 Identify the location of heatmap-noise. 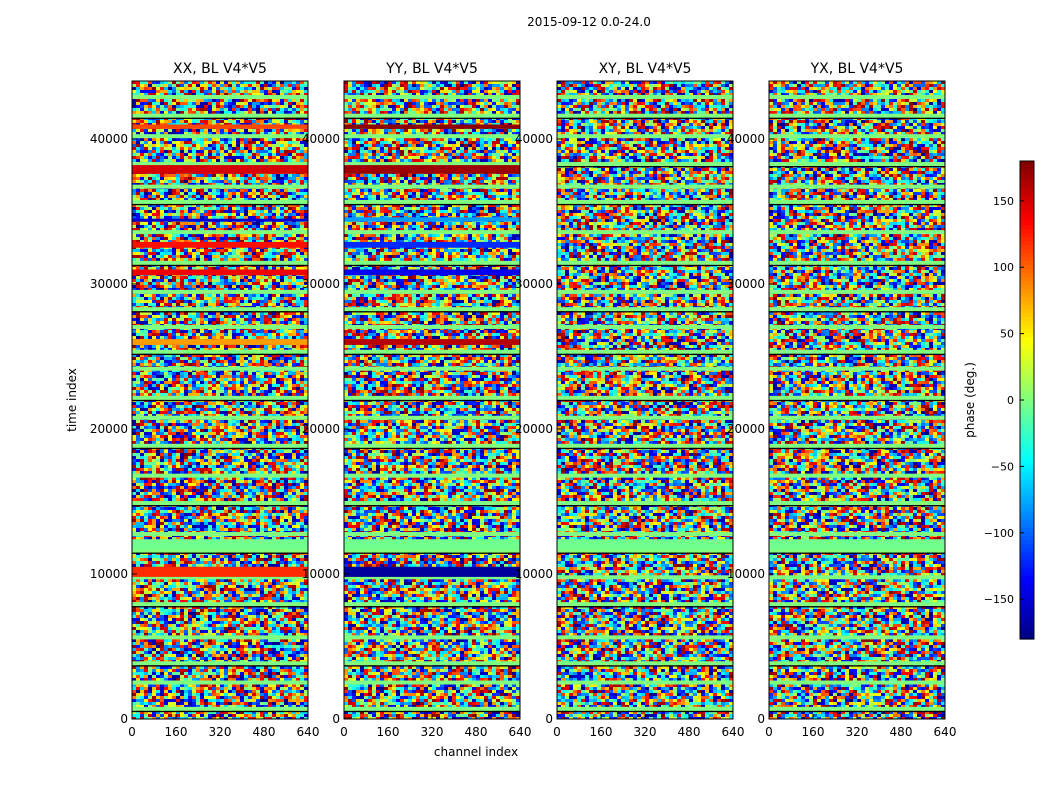
(857, 400).